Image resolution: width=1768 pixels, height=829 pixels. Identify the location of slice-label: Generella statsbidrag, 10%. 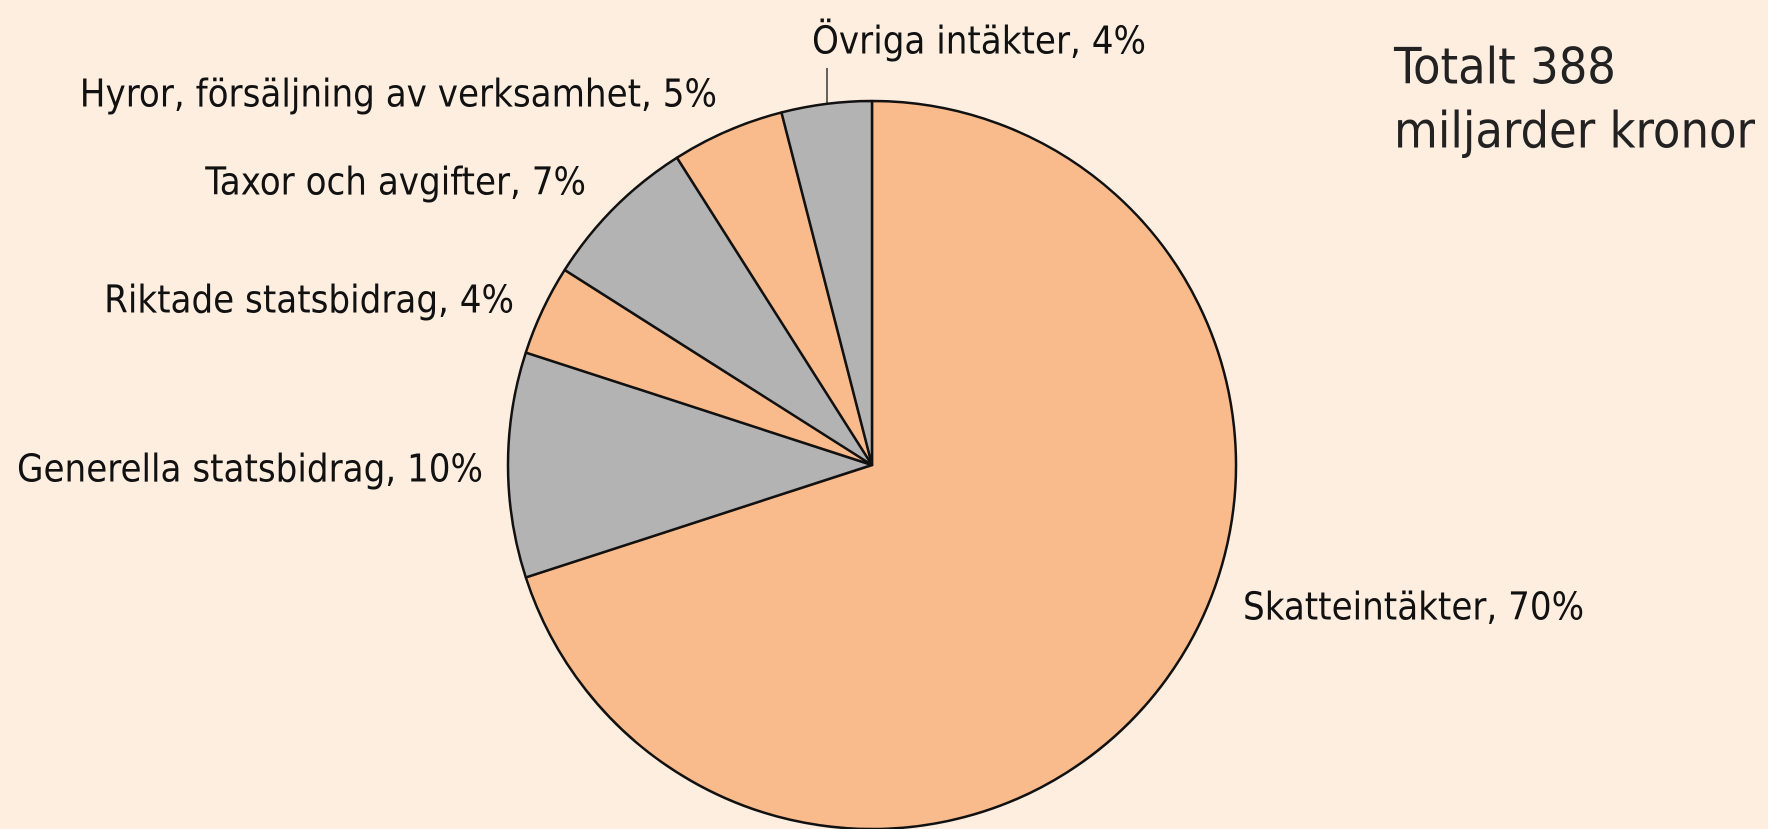
(250, 469).